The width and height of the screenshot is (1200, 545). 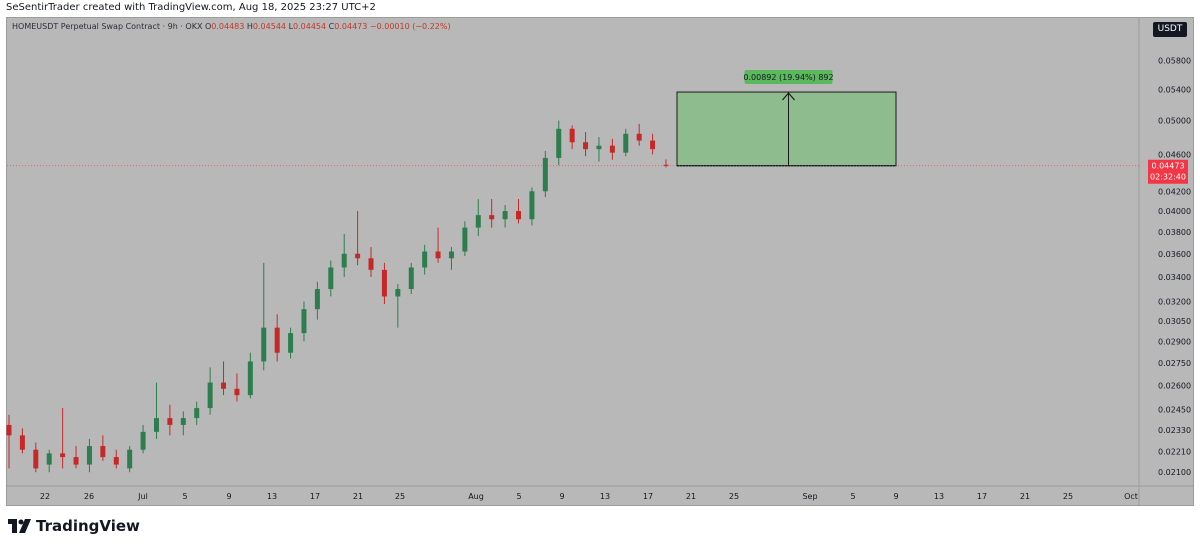 I want to click on bar-countdown: 02:32:40, so click(x=1168, y=177).